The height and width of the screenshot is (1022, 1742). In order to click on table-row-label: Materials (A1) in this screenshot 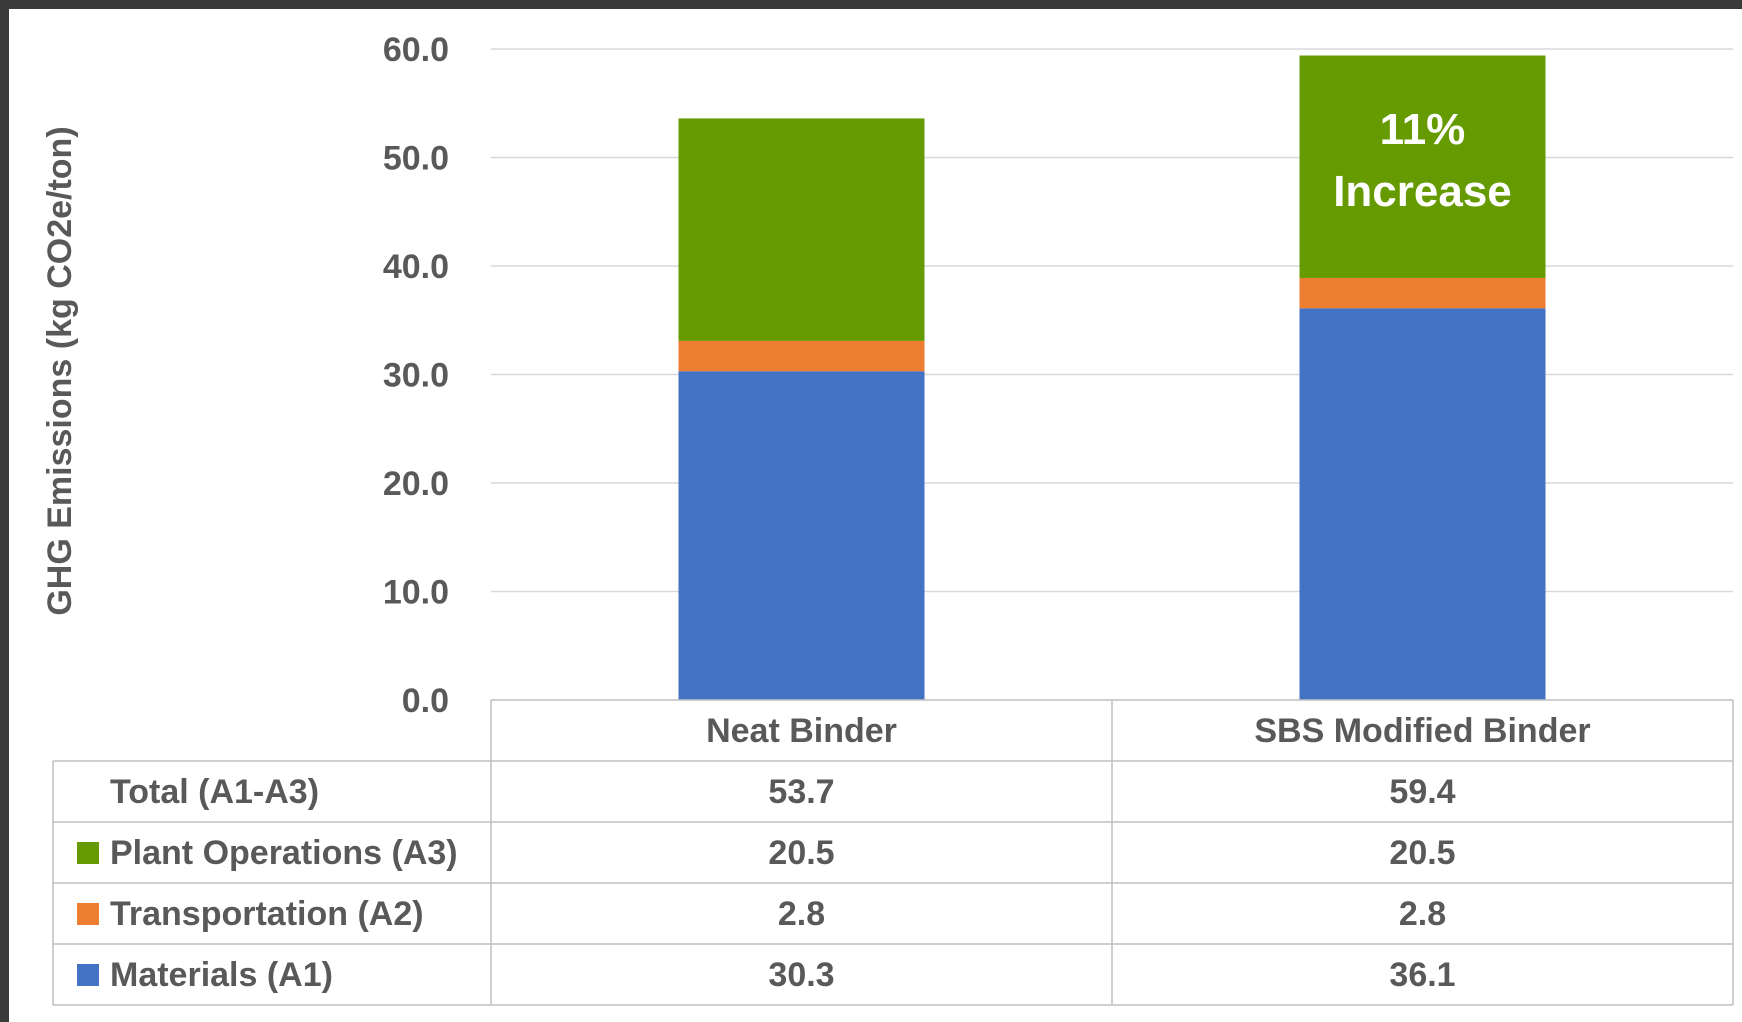, I will do `click(221, 975)`.